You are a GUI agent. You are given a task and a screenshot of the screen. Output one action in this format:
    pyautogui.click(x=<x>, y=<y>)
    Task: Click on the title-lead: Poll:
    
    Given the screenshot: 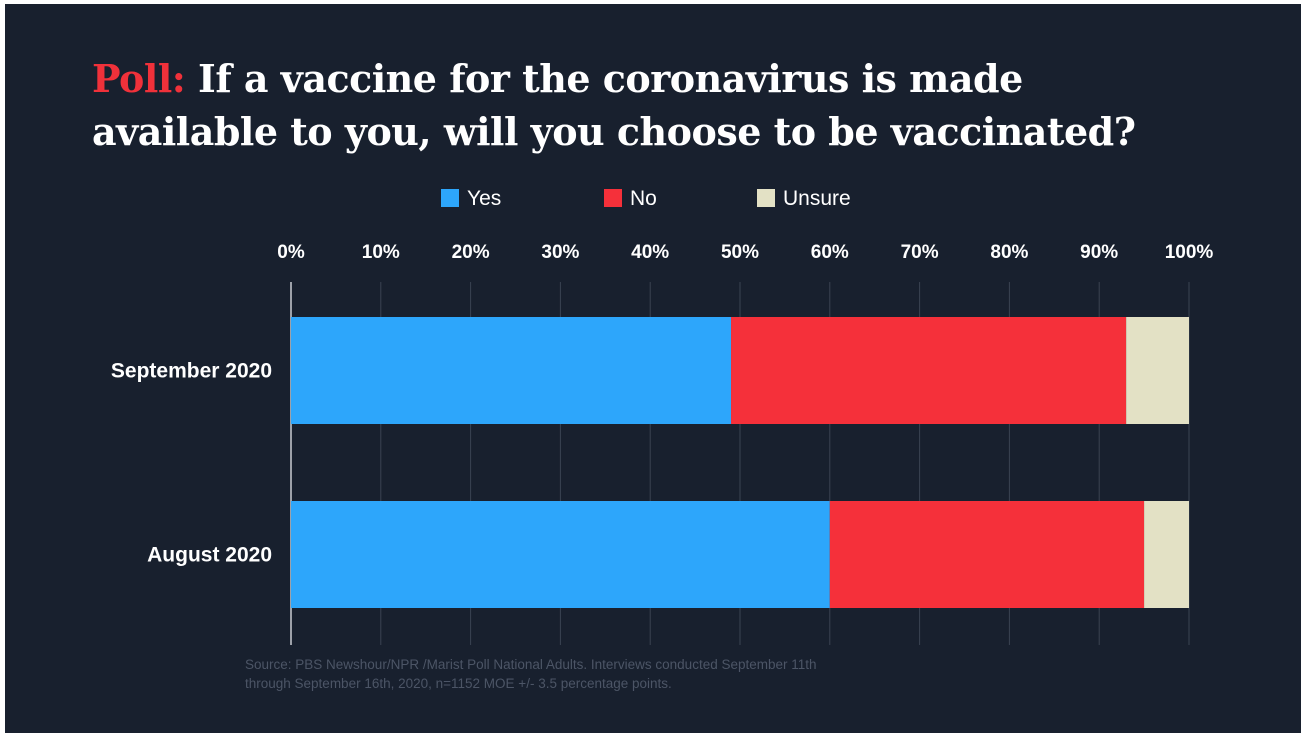 What is the action you would take?
    pyautogui.click(x=139, y=78)
    